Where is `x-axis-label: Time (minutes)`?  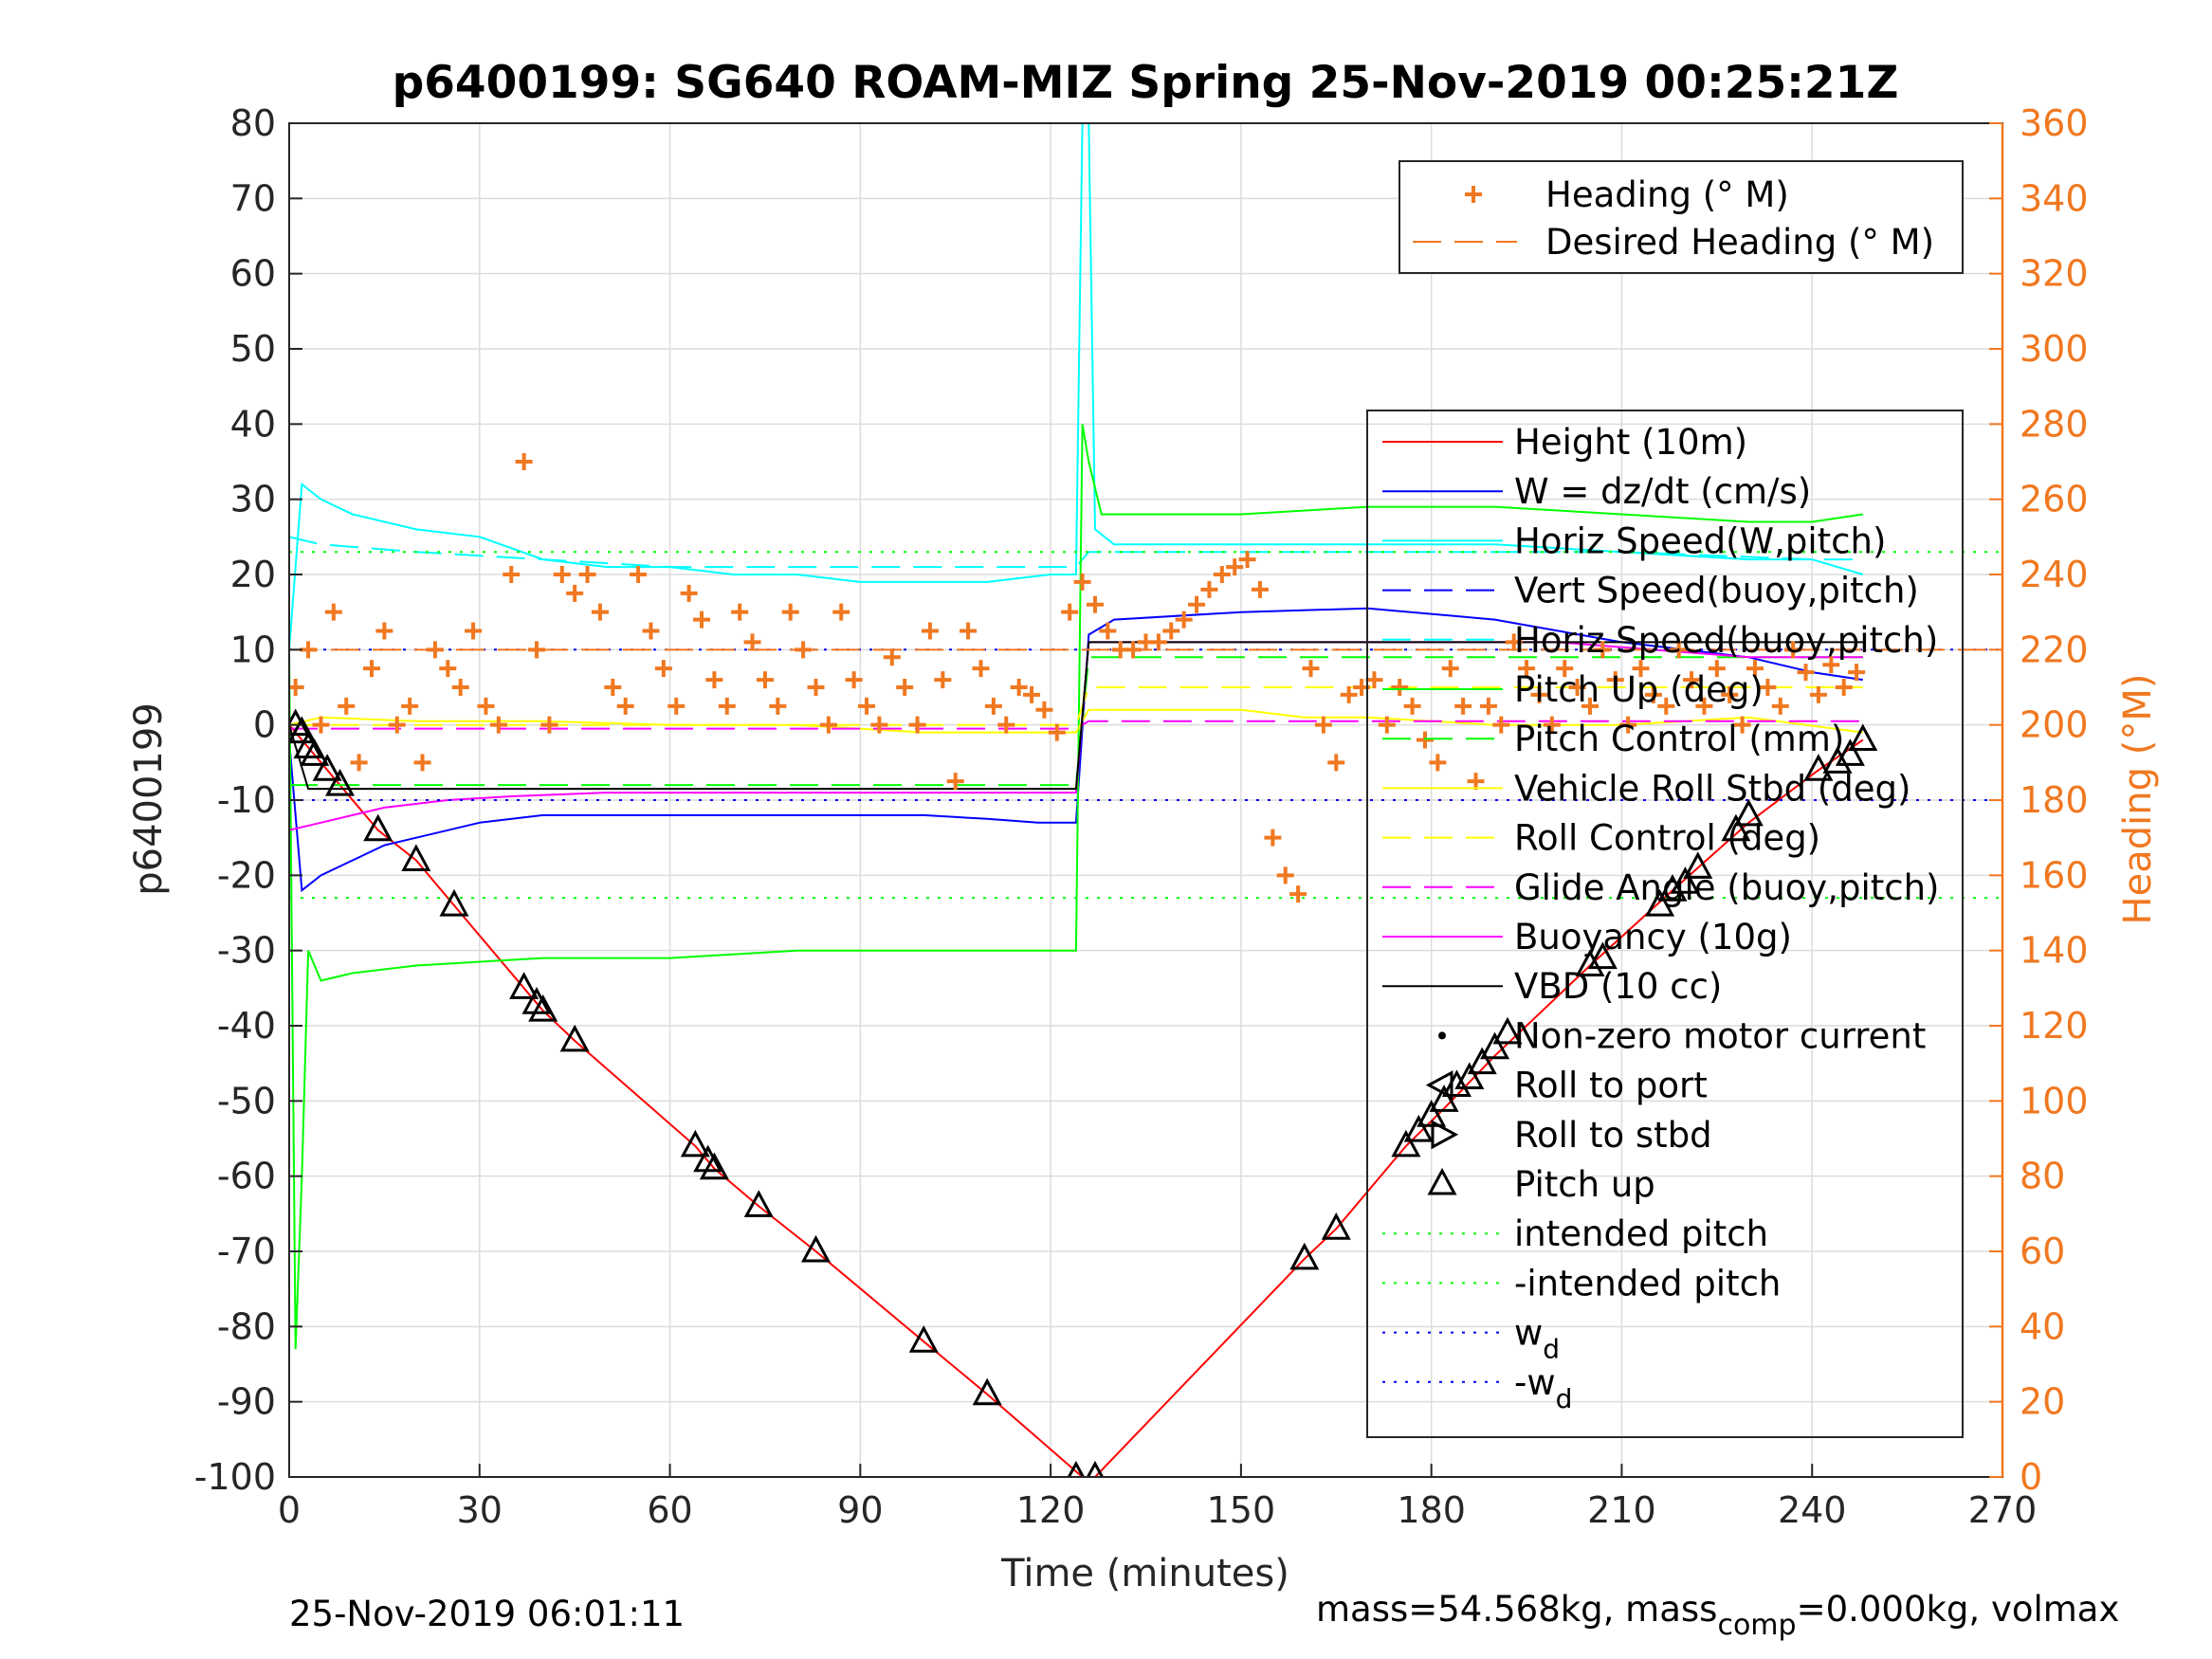
x-axis-label: Time (minutes) is located at coordinates (1144, 1573).